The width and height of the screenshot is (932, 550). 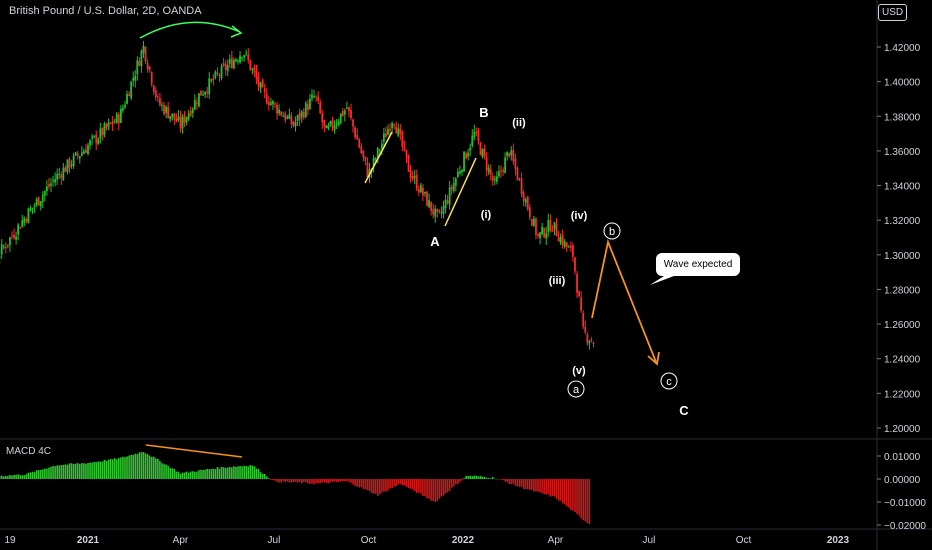 I want to click on currency-badge: USD, so click(x=893, y=12).